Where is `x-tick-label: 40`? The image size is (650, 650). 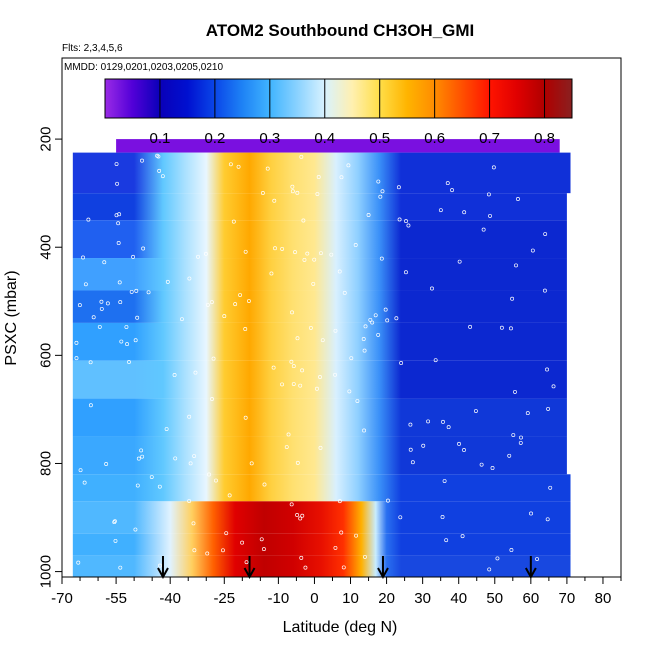 x-tick-label: 40 is located at coordinates (458, 598).